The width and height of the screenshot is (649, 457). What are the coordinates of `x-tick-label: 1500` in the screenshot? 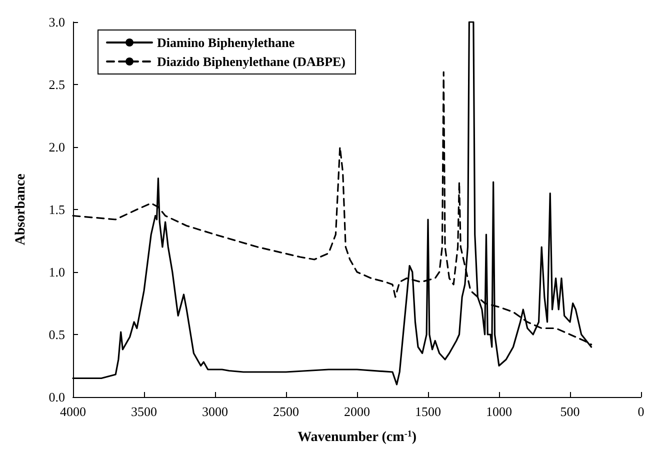 It's located at (428, 411).